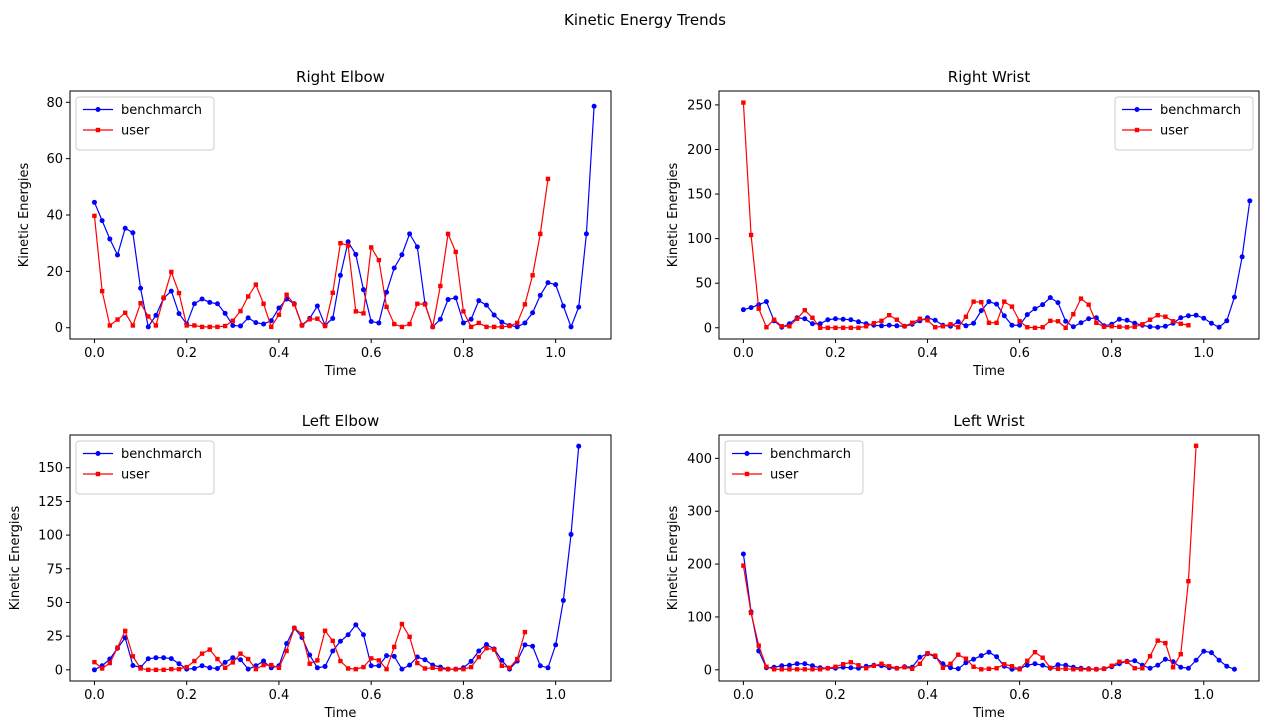 This screenshot has height=726, width=1268. Describe the element at coordinates (794, 467) in the screenshot. I see `left-wrist-legend: benchmarch user` at that location.